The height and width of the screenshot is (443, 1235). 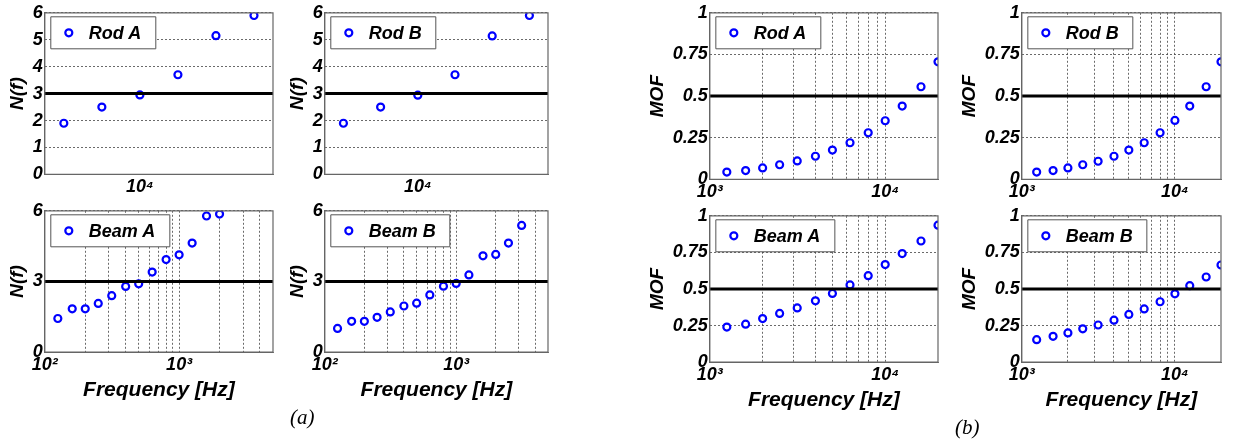 What do you see at coordinates (967, 427) in the screenshot?
I see `text: (b)` at bounding box center [967, 427].